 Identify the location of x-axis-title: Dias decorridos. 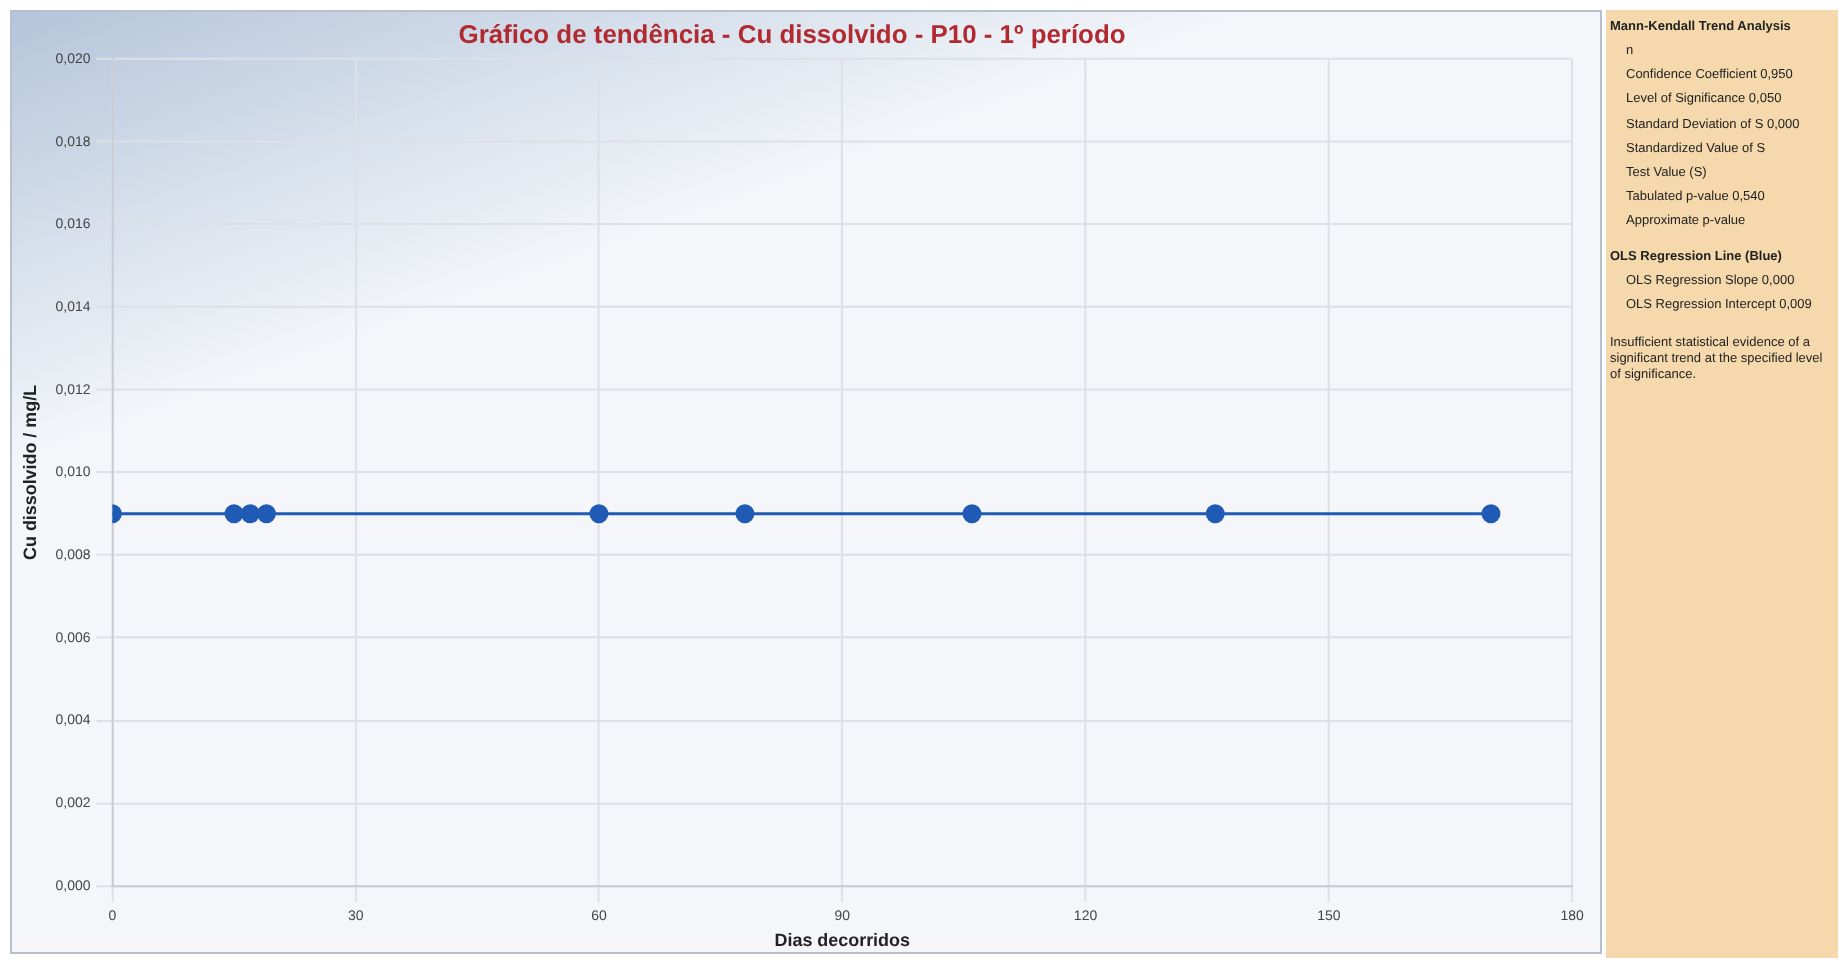
(842, 940).